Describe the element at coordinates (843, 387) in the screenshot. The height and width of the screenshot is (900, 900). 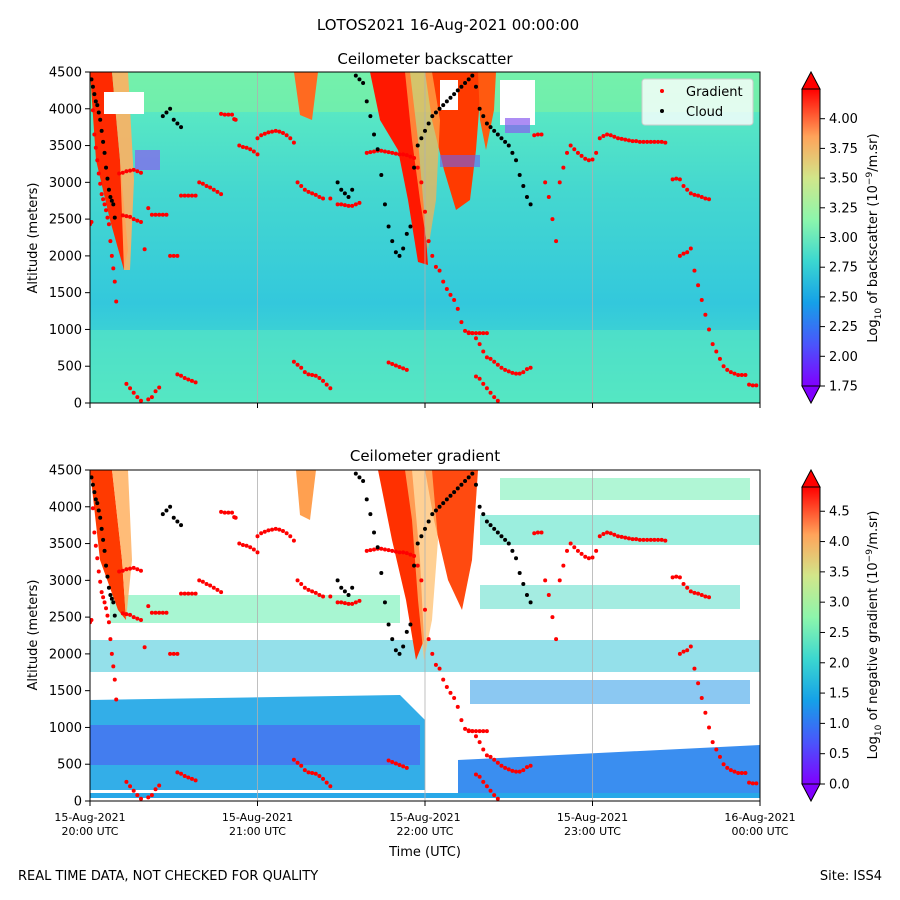
I see `colorbar-tick-label: 1.75` at that location.